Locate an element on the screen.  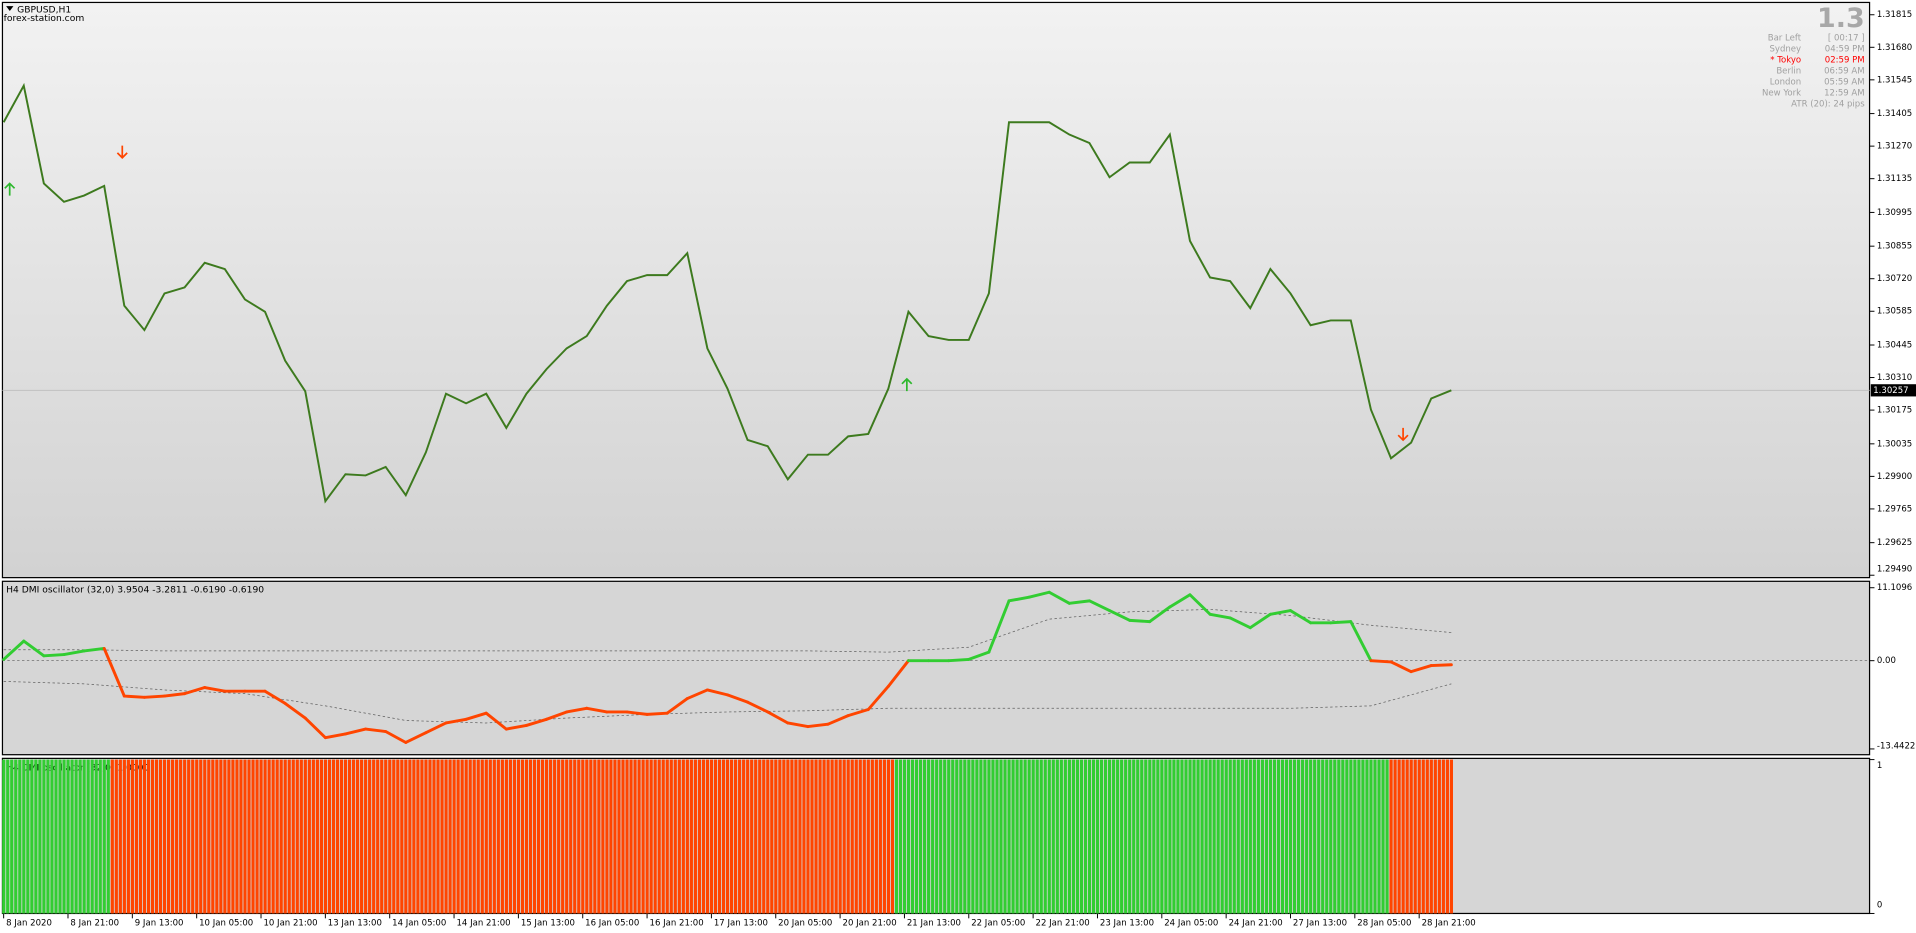
clock-label: Sydney is located at coordinates (1785, 49).